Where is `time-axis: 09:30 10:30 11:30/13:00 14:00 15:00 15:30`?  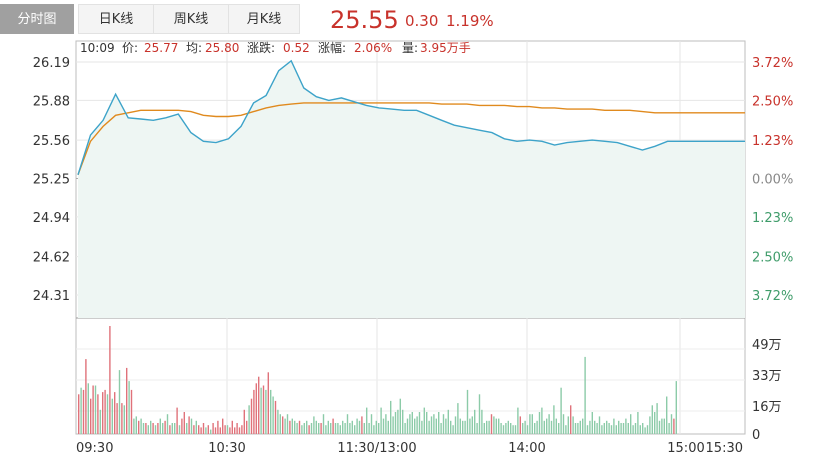 time-axis: 09:30 10:30 11:30/13:00 14:00 15:00 15:30 is located at coordinates (409, 448).